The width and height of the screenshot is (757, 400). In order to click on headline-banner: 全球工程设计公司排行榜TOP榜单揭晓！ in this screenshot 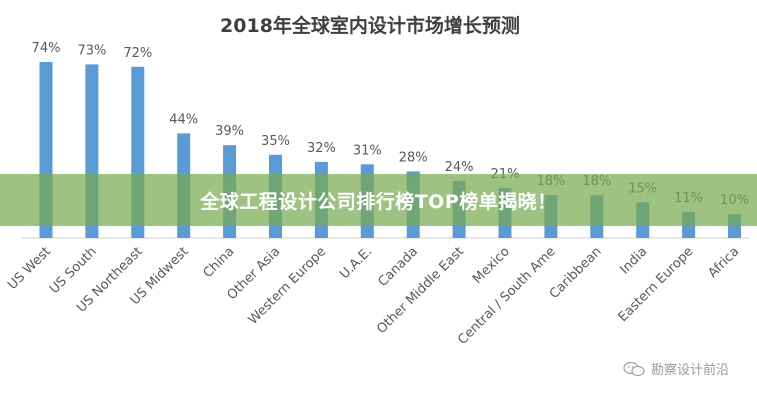, I will do `click(378, 200)`.